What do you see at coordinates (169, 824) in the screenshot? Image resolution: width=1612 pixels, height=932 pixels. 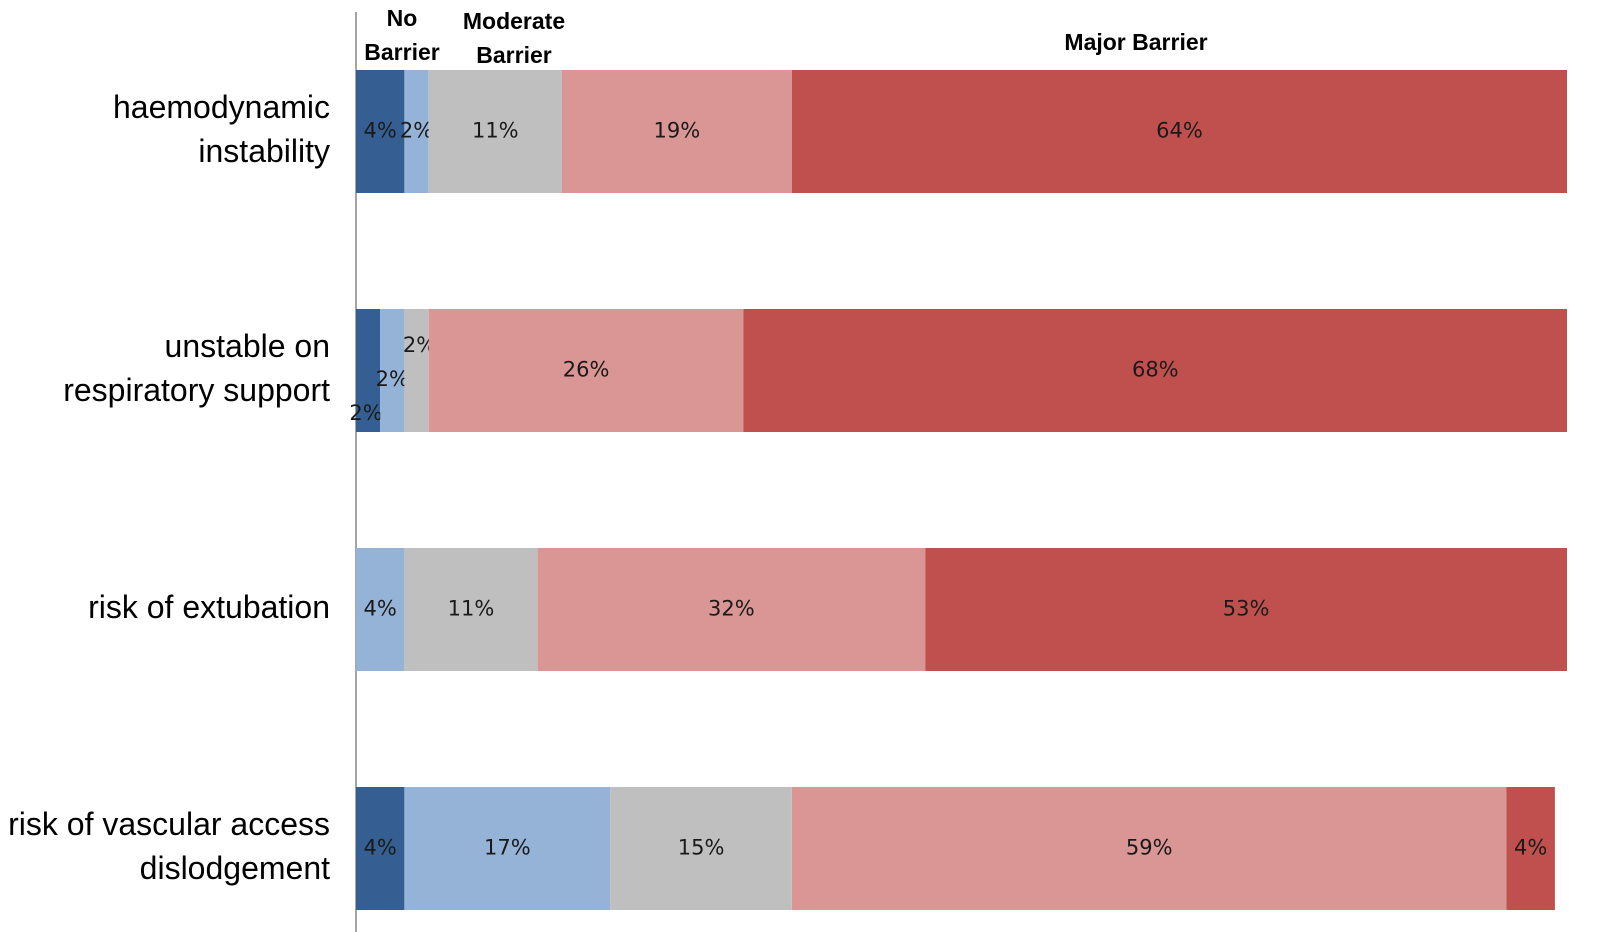 I see `category-label: risk of vascular access` at bounding box center [169, 824].